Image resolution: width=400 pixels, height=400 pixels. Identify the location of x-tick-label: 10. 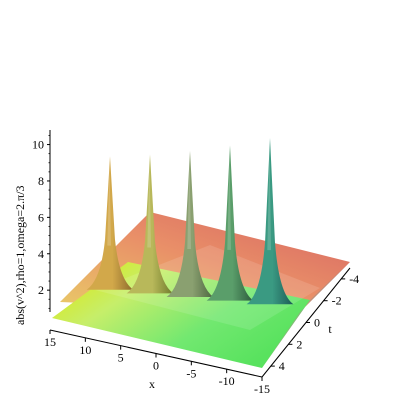
(85, 350).